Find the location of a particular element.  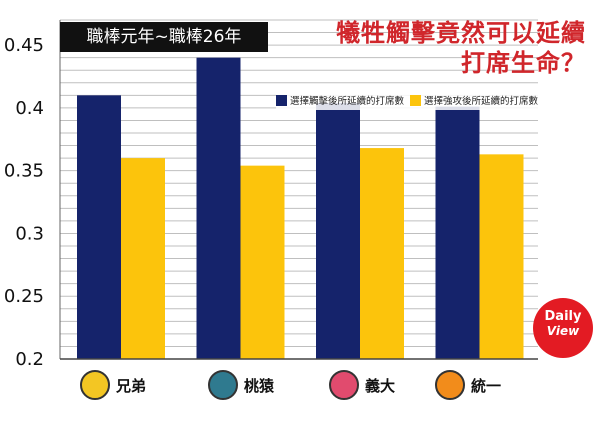

legend-item-bunt: 選擇觸擊後所延續的打席數 is located at coordinates (340, 100).